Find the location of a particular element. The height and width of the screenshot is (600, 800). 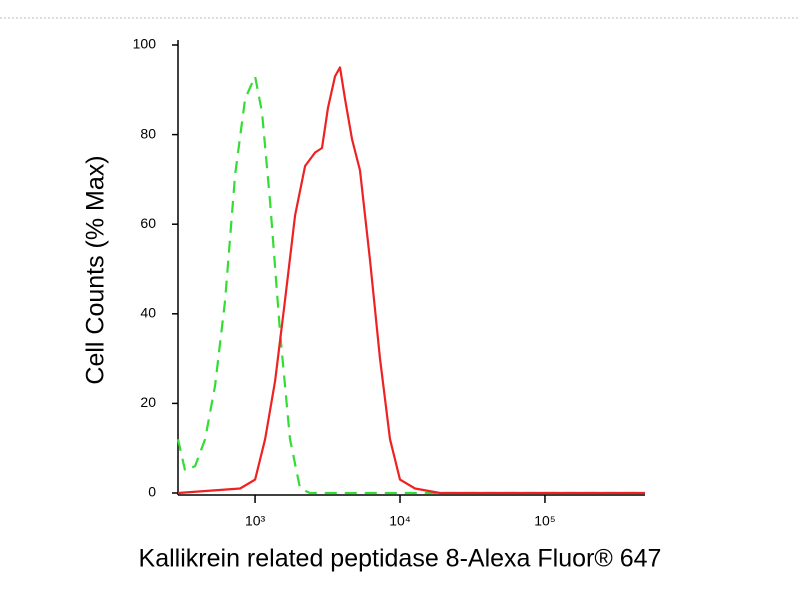

y-tick-label: 20 is located at coordinates (148, 402).